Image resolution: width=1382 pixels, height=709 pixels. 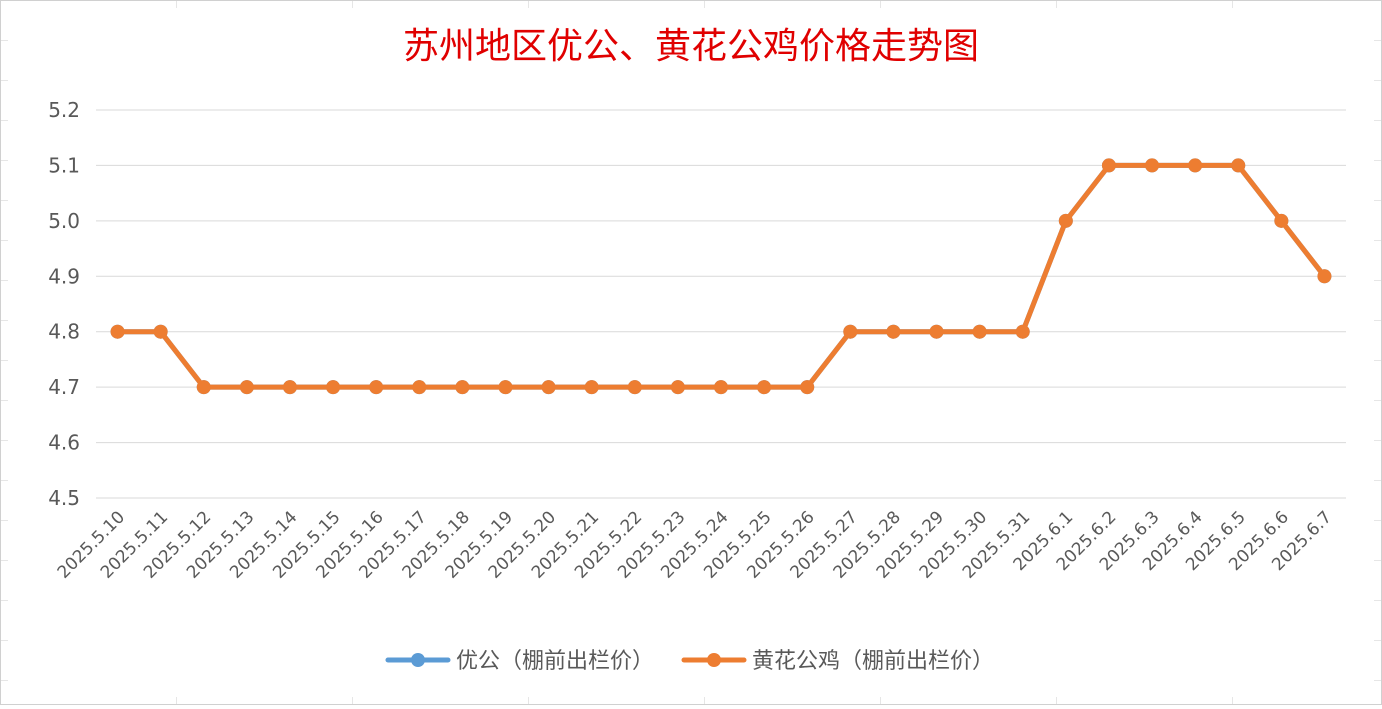 What do you see at coordinates (691, 46) in the screenshot?
I see `chart-title: 苏州地区优公、黄花公鸡价格走势图` at bounding box center [691, 46].